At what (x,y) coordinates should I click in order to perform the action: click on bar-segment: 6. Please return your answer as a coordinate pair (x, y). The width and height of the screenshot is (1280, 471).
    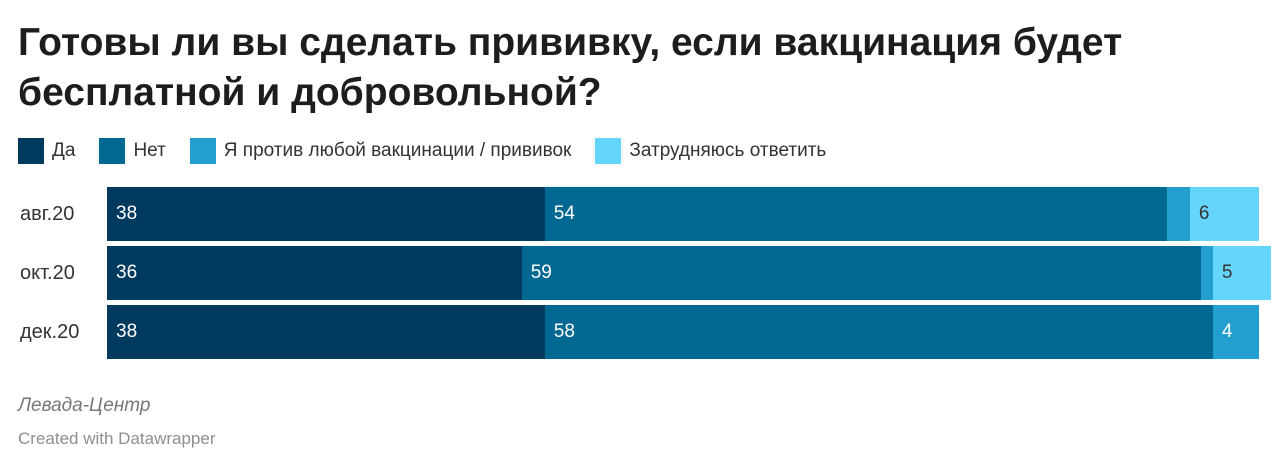
    Looking at the image, I should click on (1224, 214).